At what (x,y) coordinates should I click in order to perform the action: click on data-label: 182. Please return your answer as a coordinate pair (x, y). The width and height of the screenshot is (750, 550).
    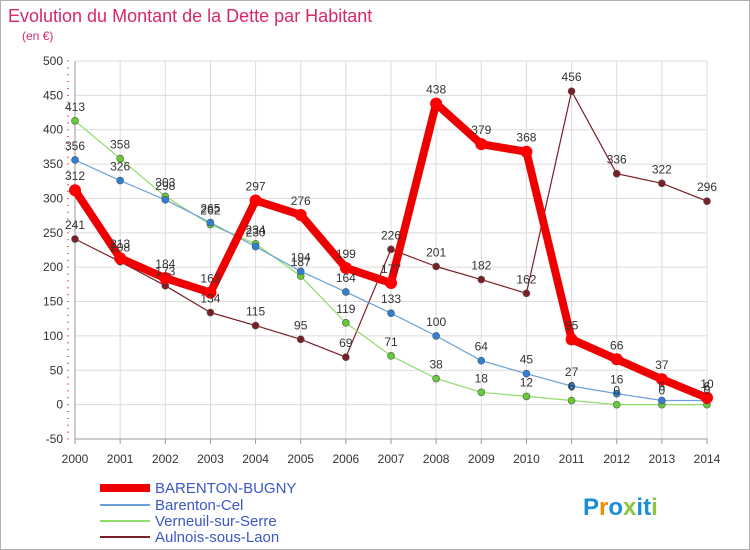
    Looking at the image, I should click on (481, 266).